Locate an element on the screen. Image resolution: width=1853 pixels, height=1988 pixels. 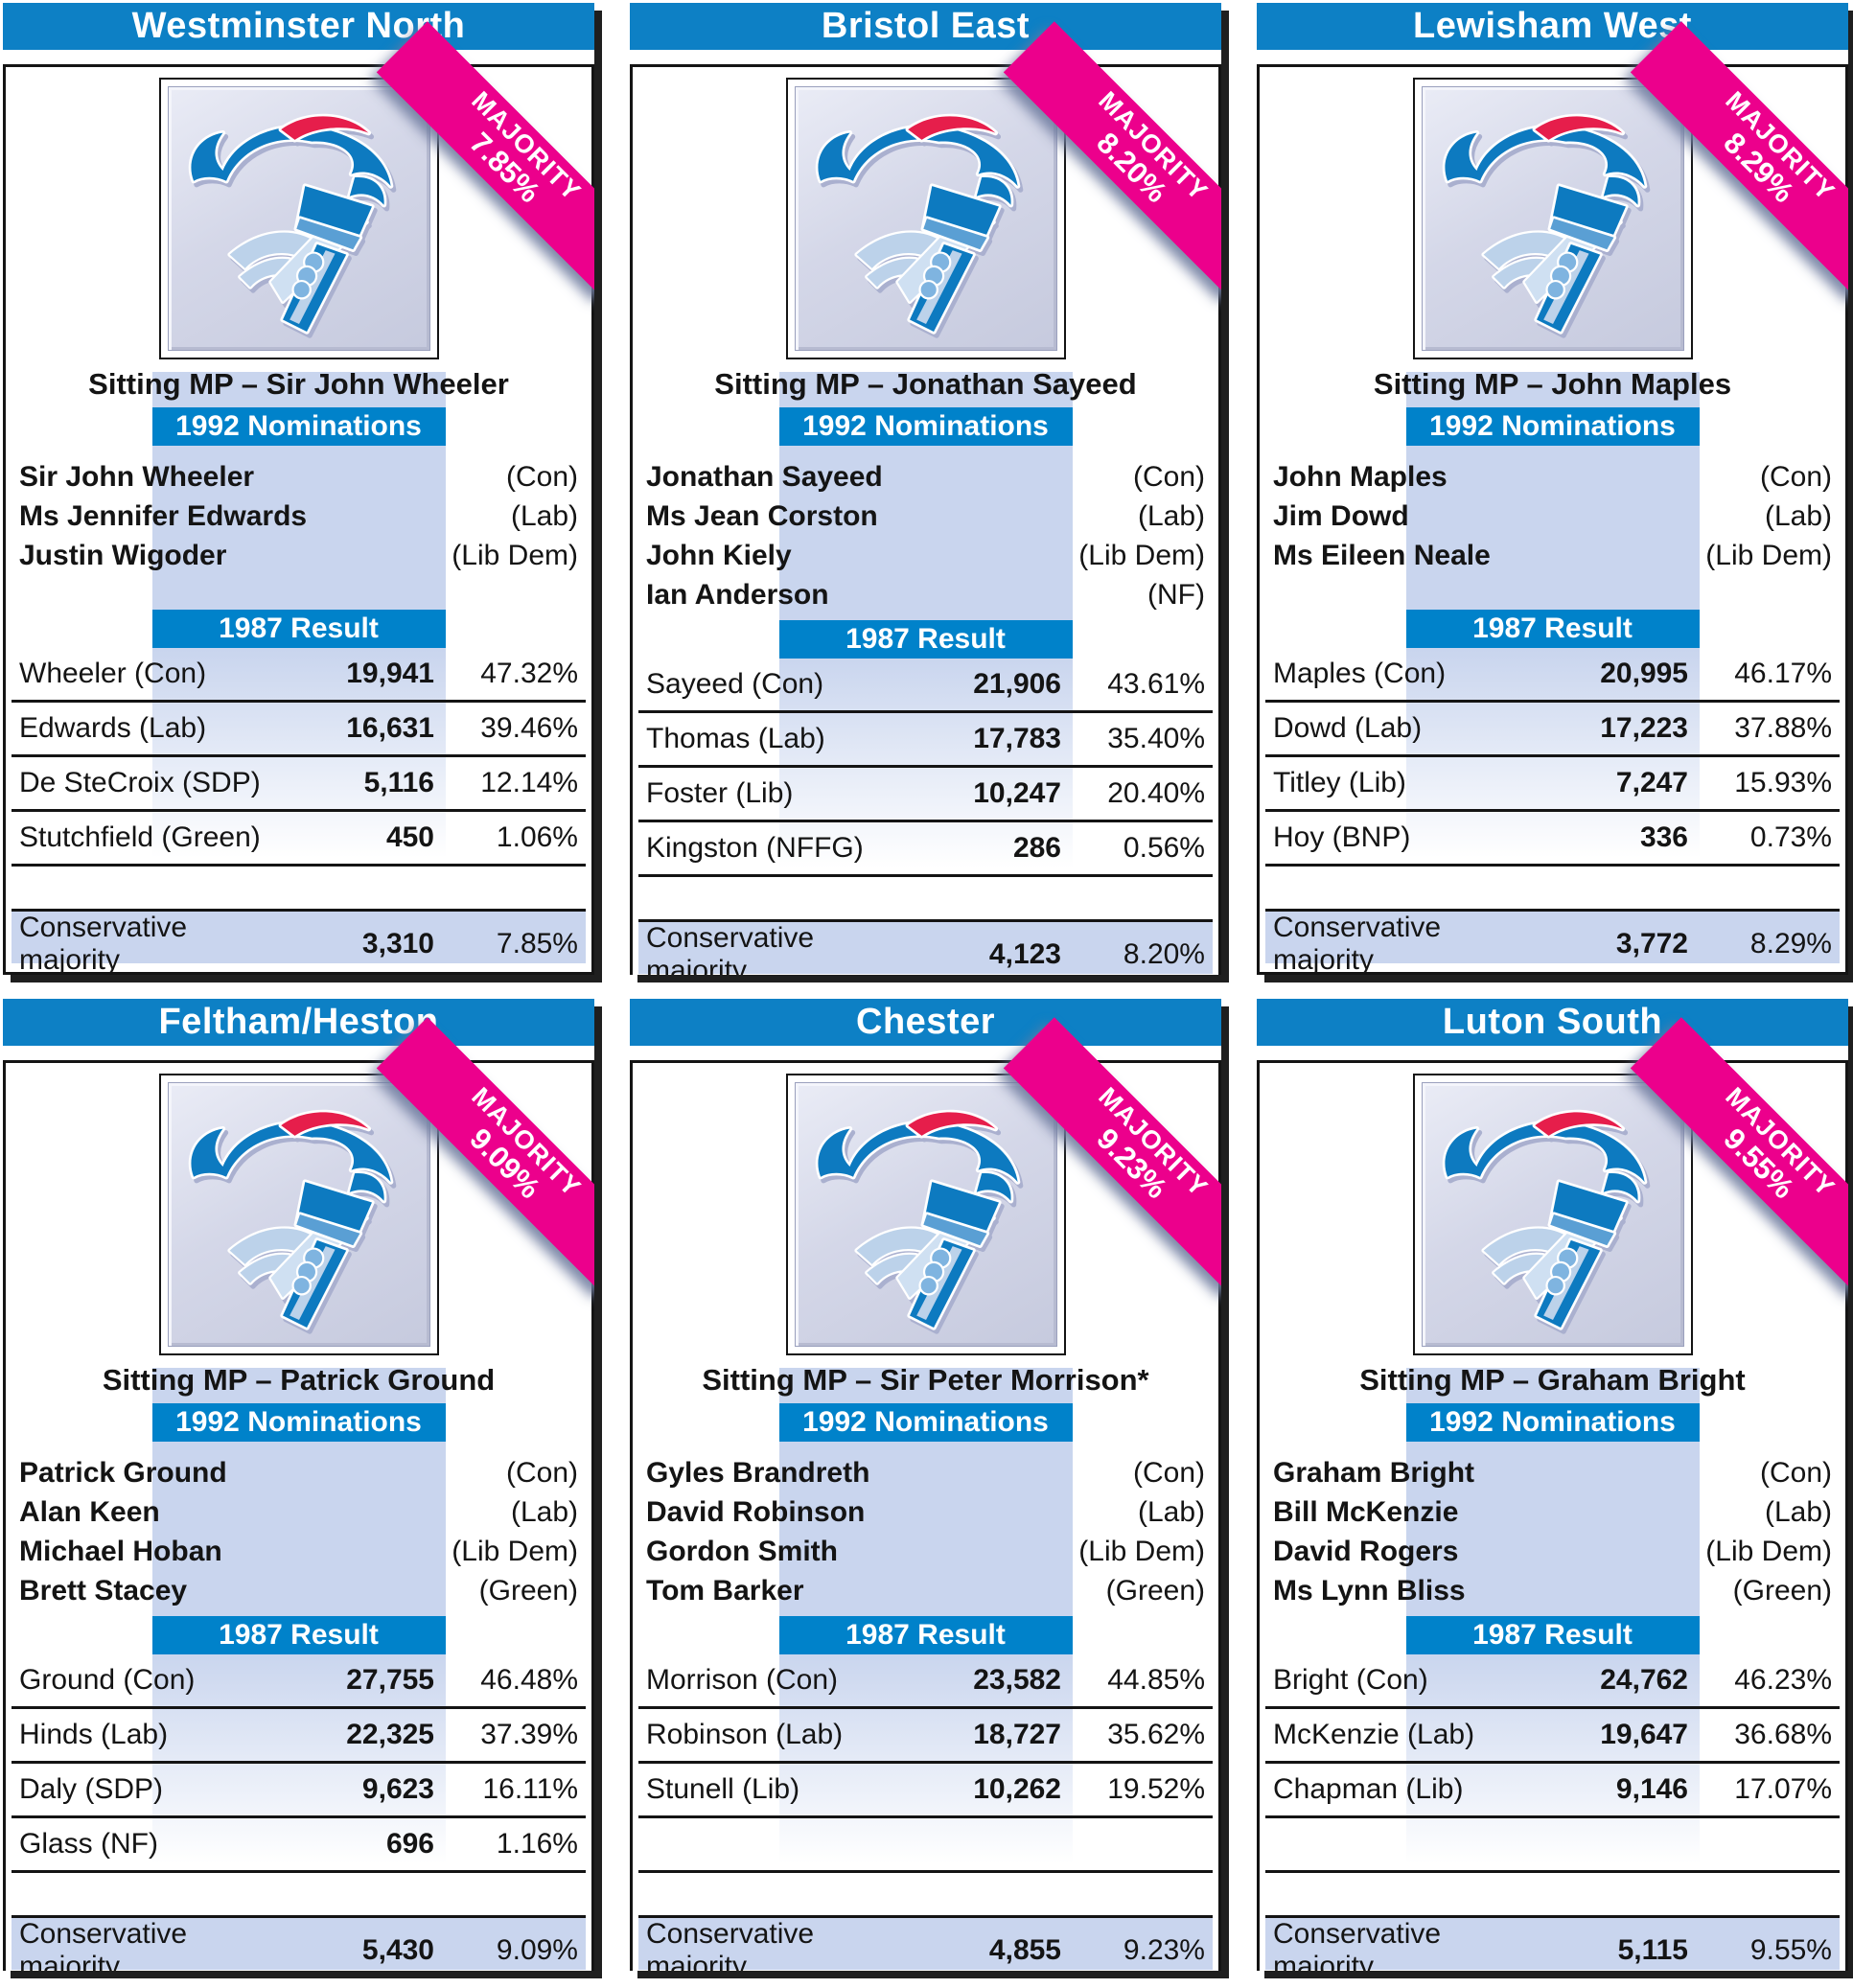
result-votes: 7,247 is located at coordinates (1651, 783).